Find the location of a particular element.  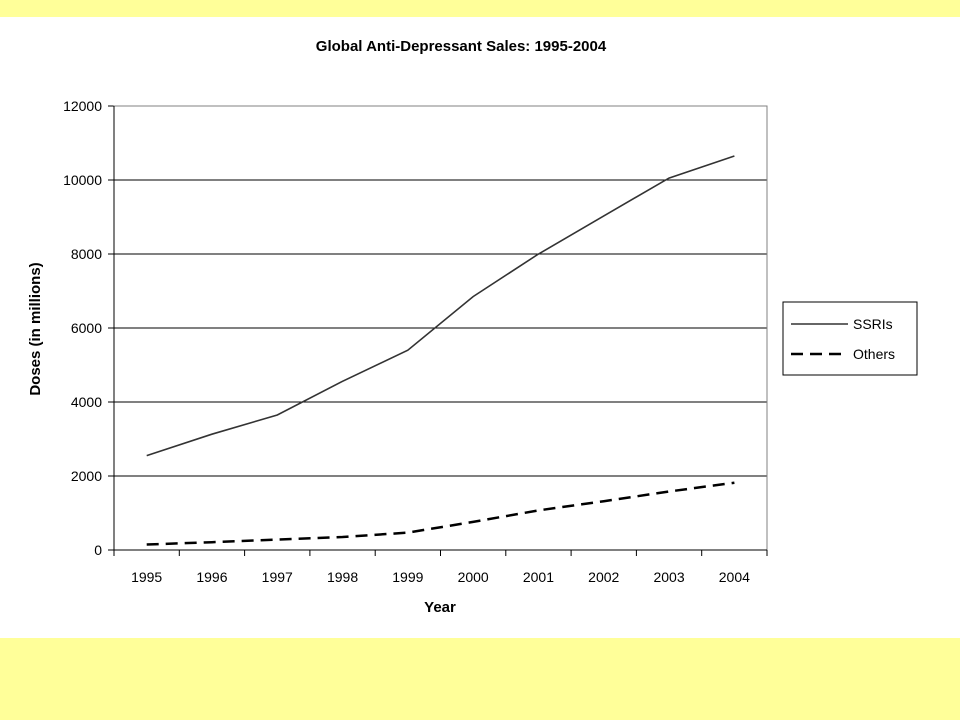

legend: SSRIs Others is located at coordinates (850, 338).